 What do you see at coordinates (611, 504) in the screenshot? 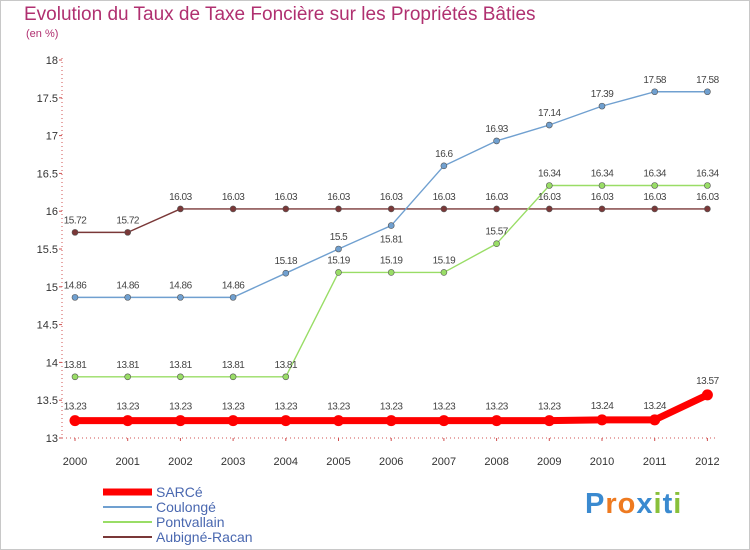
I see `logo-letter: r` at bounding box center [611, 504].